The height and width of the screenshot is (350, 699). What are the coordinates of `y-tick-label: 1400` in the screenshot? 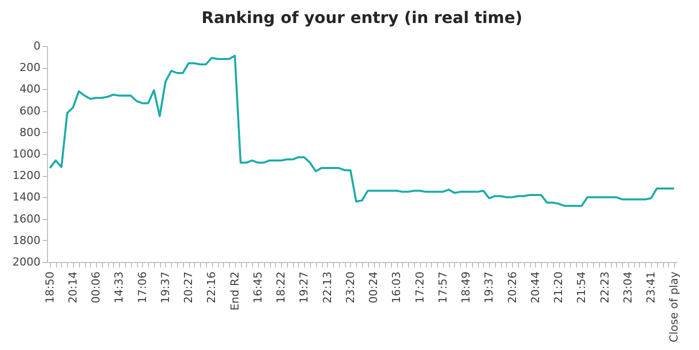 It's located at (26, 197).